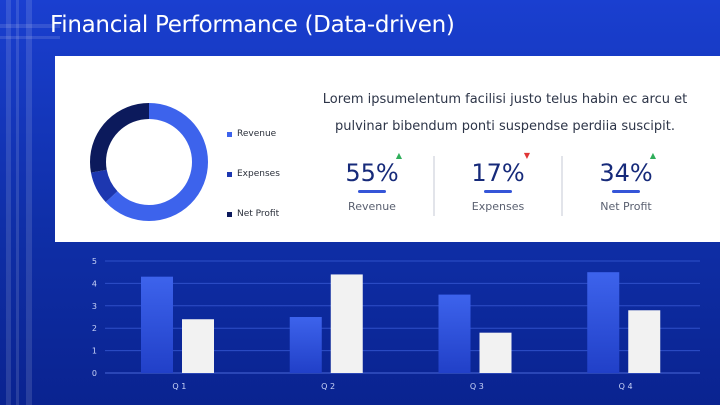  I want to click on x-tick-label: Q 3, so click(477, 386).